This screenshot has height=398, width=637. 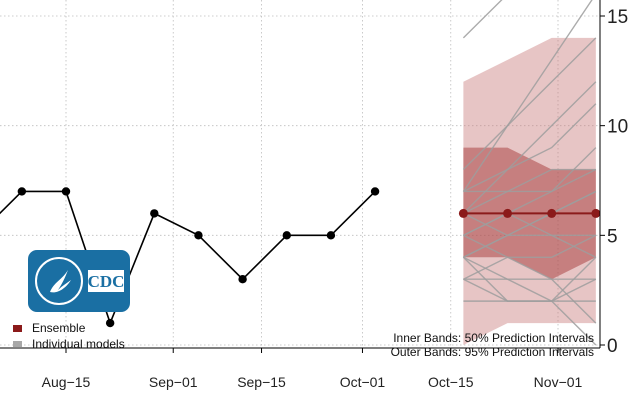 What do you see at coordinates (492, 352) in the screenshot?
I see `annotation-outer-bands: Outer Bands: 95% Prediction Intervals` at bounding box center [492, 352].